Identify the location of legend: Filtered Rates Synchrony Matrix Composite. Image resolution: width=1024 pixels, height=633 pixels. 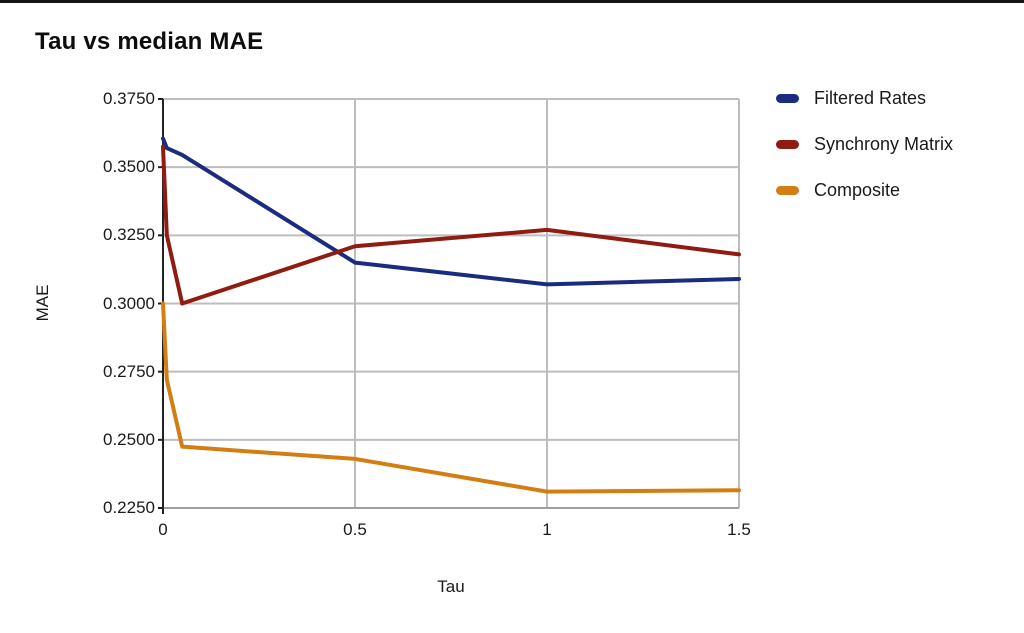
(864, 144).